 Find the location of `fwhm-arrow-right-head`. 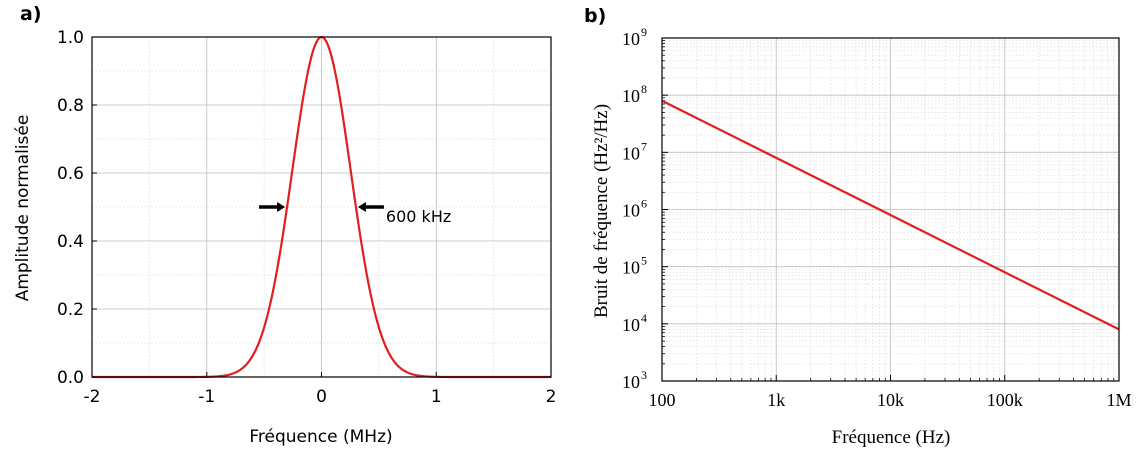

fwhm-arrow-right-head is located at coordinates (361, 207).